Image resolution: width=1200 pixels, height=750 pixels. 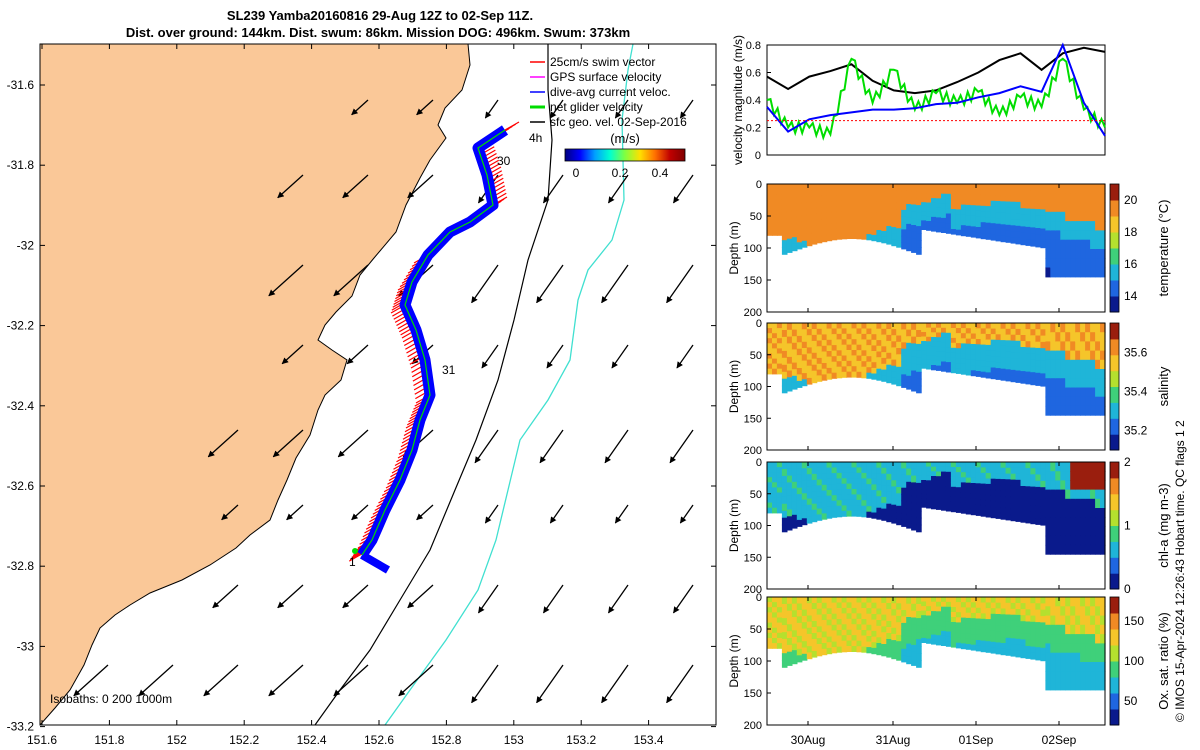 I want to click on map-colorbar-tick-2: 0.4, so click(x=660, y=173).